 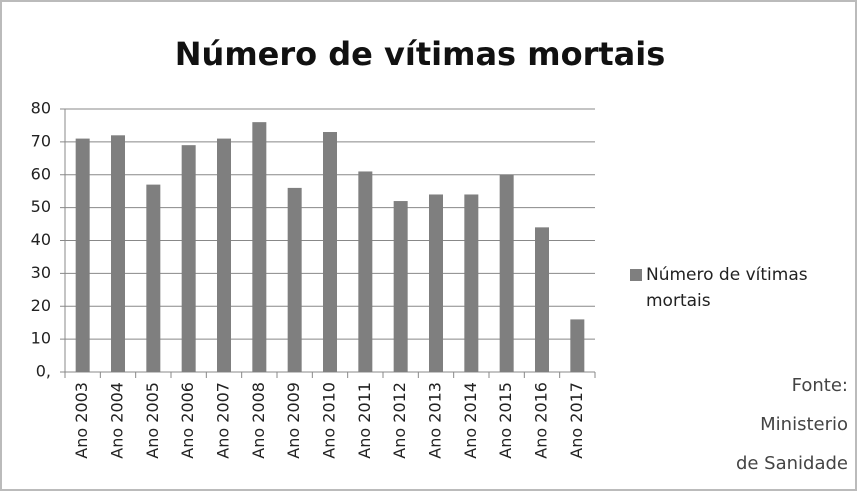 I want to click on x-tick-label: Ano 2003, so click(x=81, y=420).